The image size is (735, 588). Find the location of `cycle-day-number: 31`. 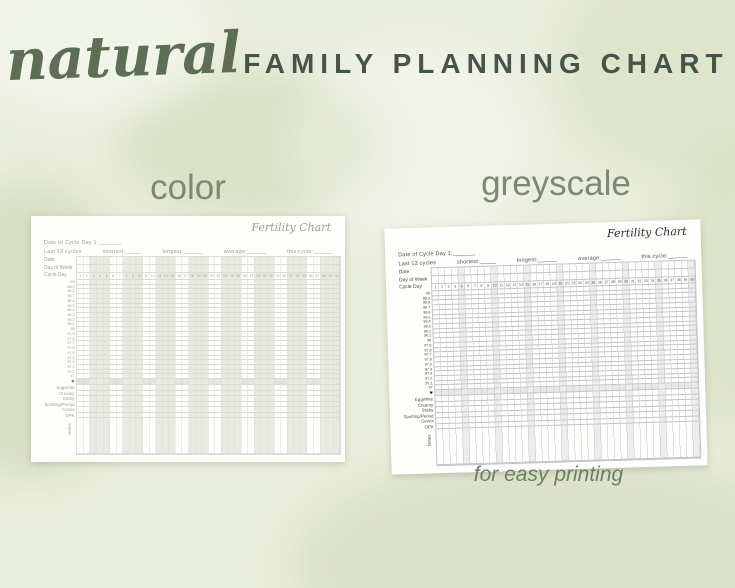

cycle-day-number: 31 is located at coordinates (277, 276).